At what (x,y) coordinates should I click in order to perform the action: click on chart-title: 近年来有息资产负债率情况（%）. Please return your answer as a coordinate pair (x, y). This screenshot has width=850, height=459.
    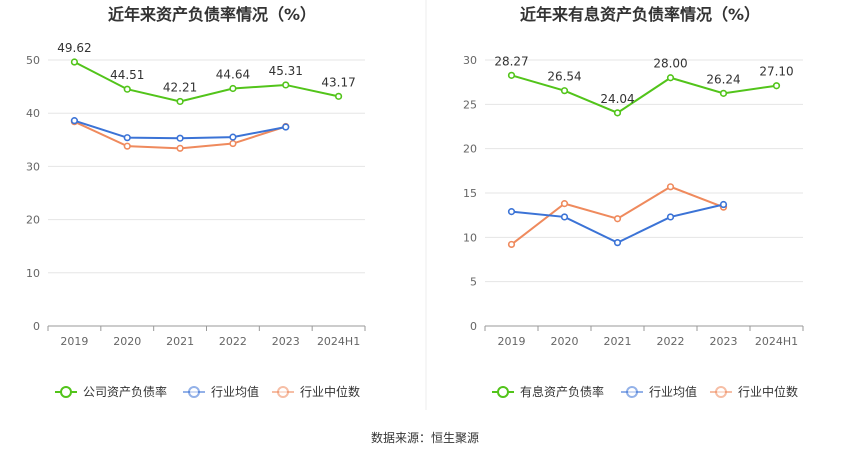
    Looking at the image, I should click on (640, 14).